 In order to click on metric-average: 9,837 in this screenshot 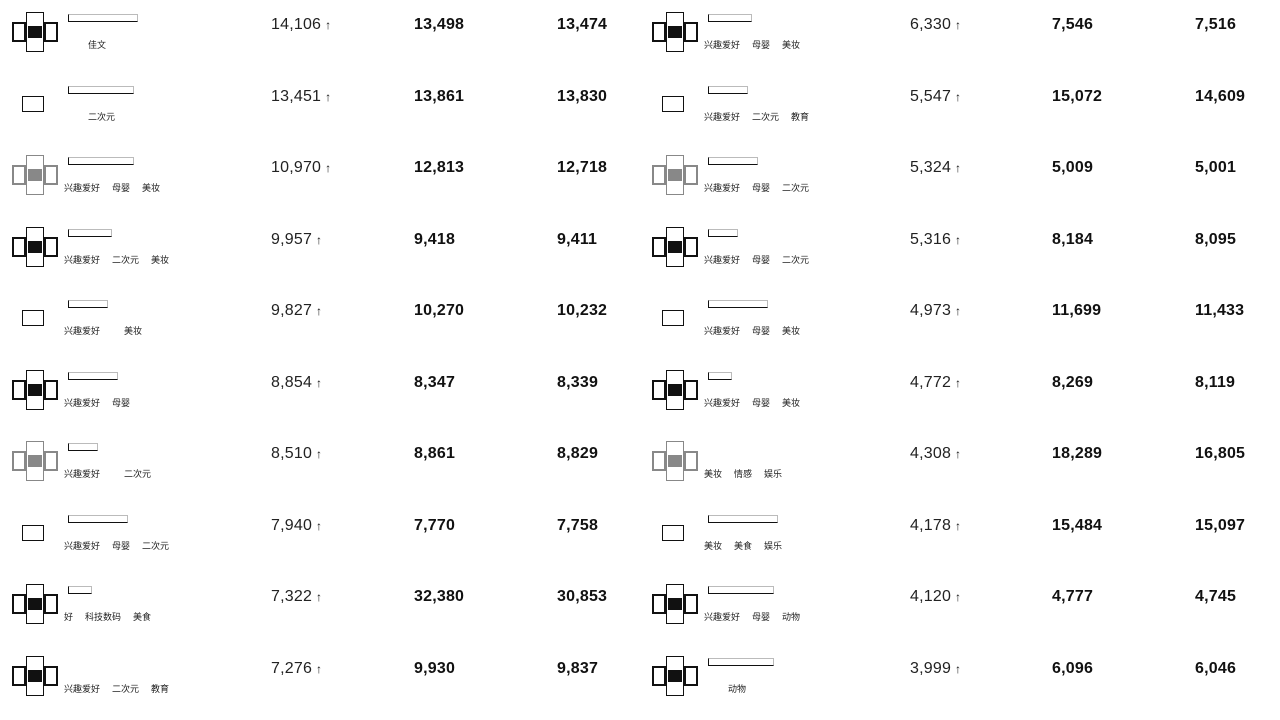, I will do `click(577, 671)`.